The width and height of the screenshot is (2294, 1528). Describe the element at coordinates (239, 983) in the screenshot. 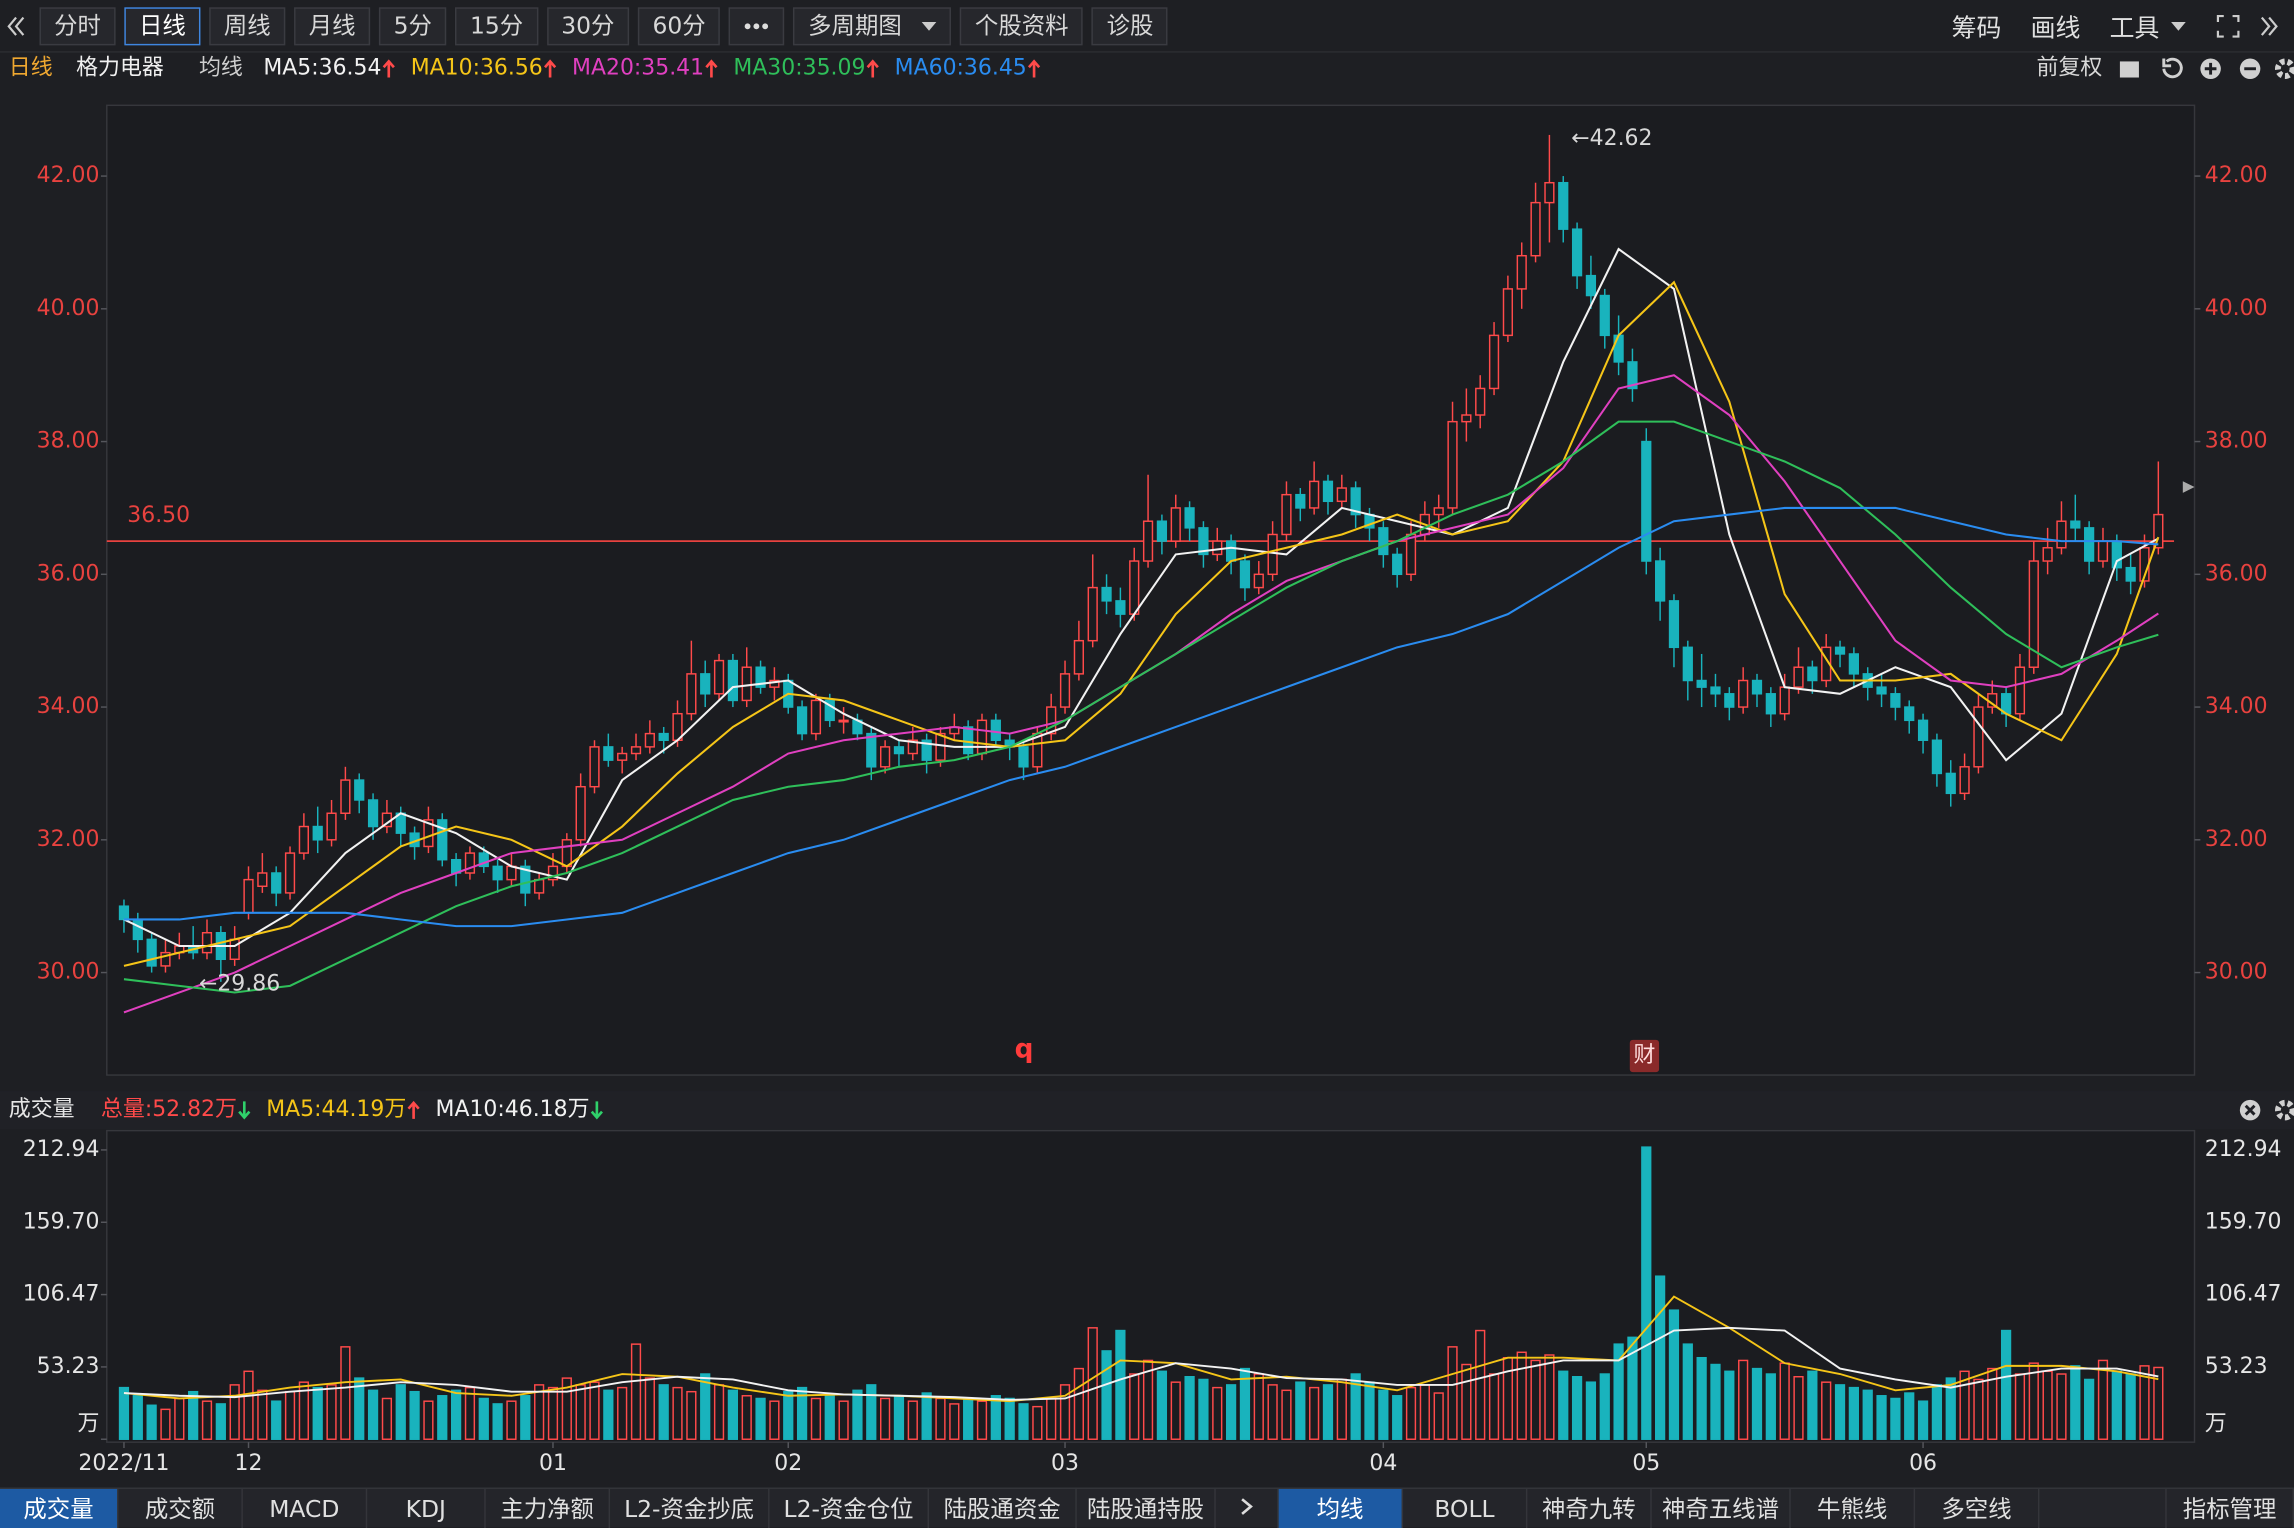

I see `annotation: ←29.86` at that location.